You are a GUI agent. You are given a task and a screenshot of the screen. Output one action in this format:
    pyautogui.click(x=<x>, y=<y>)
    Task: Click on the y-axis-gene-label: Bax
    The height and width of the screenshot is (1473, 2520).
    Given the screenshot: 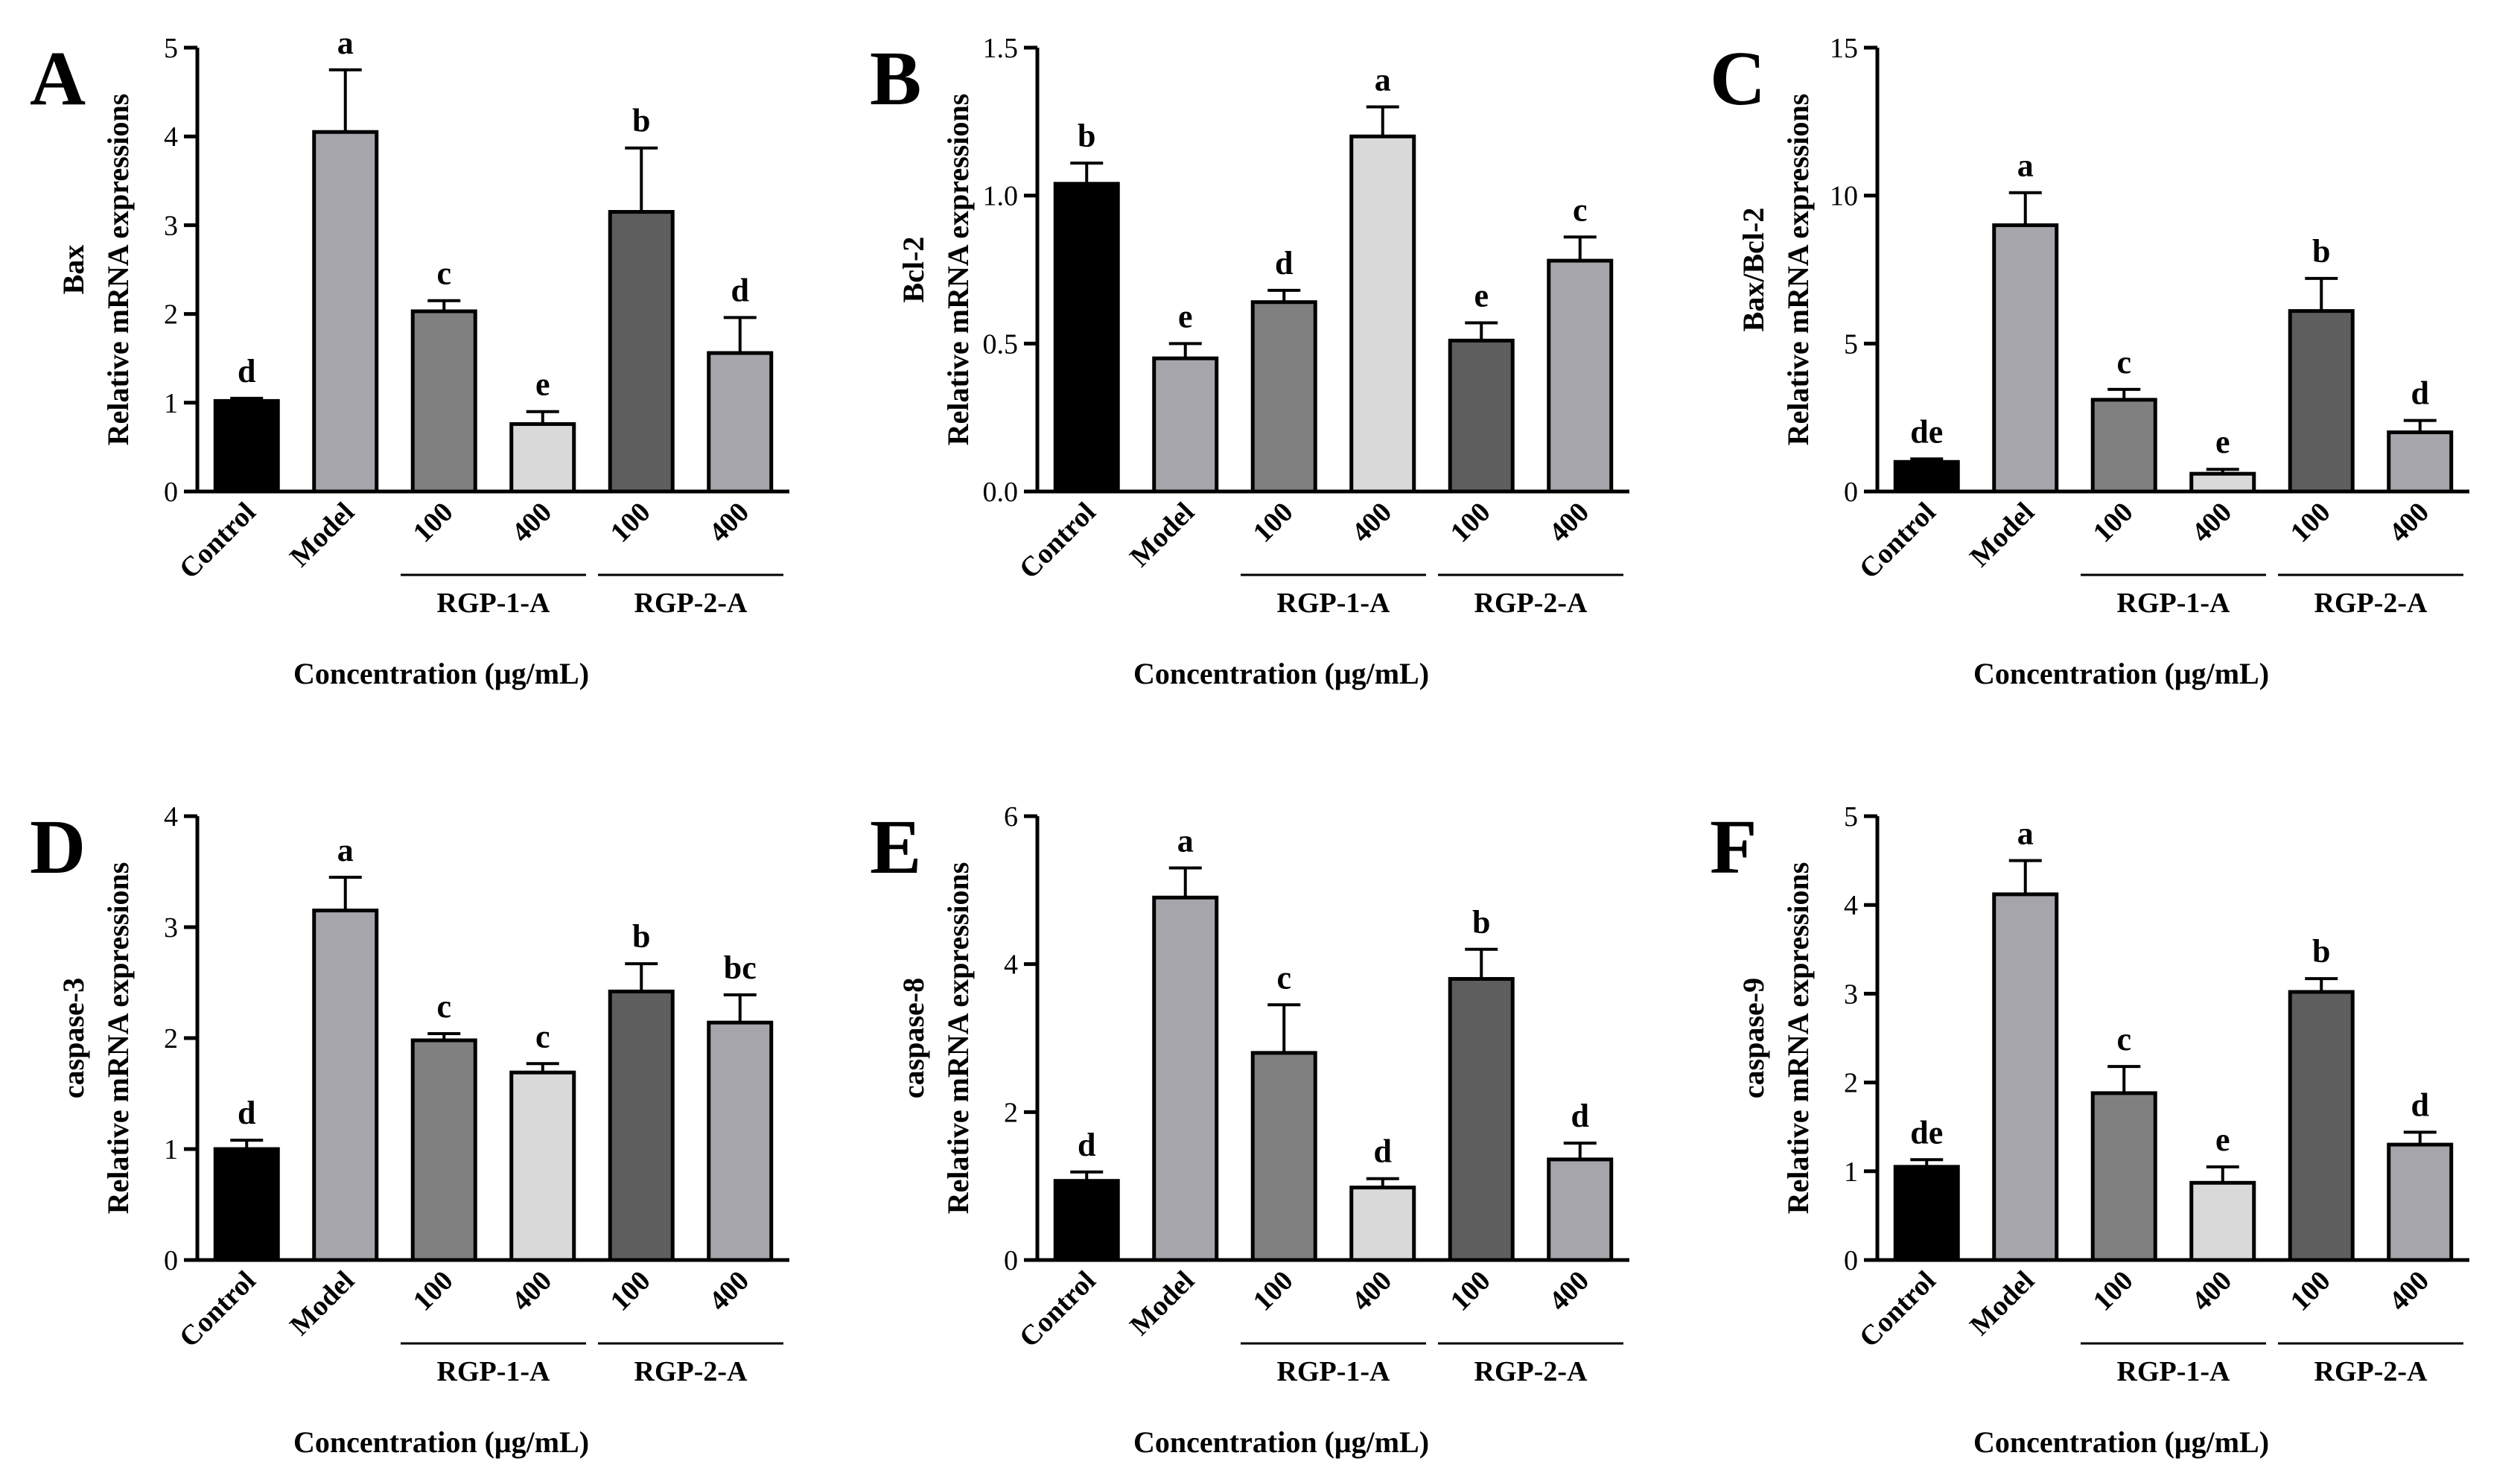 What is the action you would take?
    pyautogui.click(x=73, y=270)
    